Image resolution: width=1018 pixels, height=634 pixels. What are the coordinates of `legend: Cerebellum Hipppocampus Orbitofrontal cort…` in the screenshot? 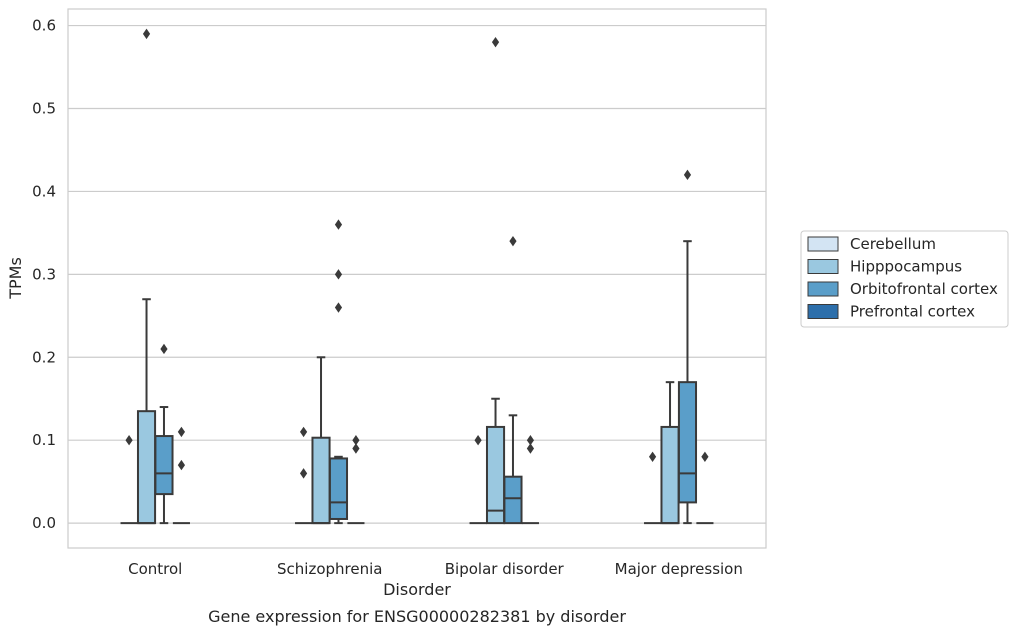 It's located at (904, 279).